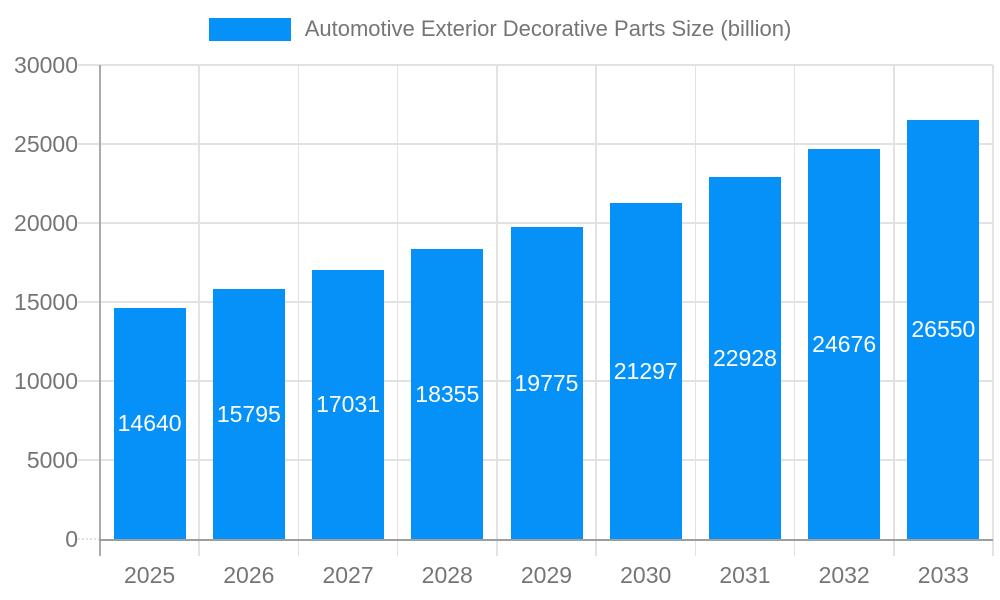 This screenshot has height=600, width=1000. I want to click on bar-value-label: 15795, so click(248, 414).